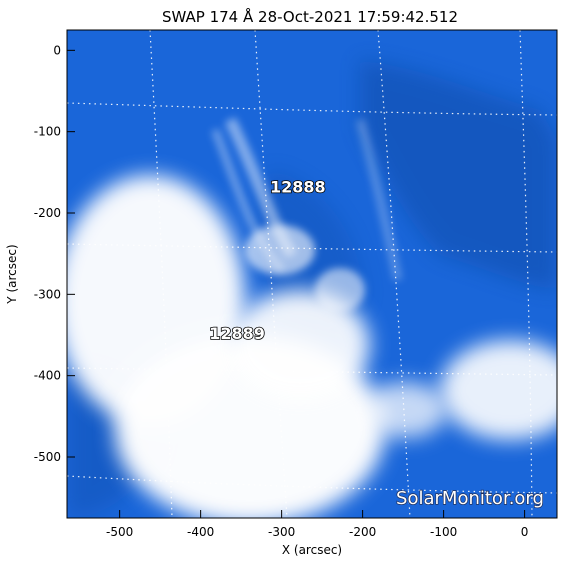 This screenshot has height=564, width=564. Describe the element at coordinates (317, 524) in the screenshot. I see `x-axis-ticks: -500 -400 -300 -200 -100 0` at that location.